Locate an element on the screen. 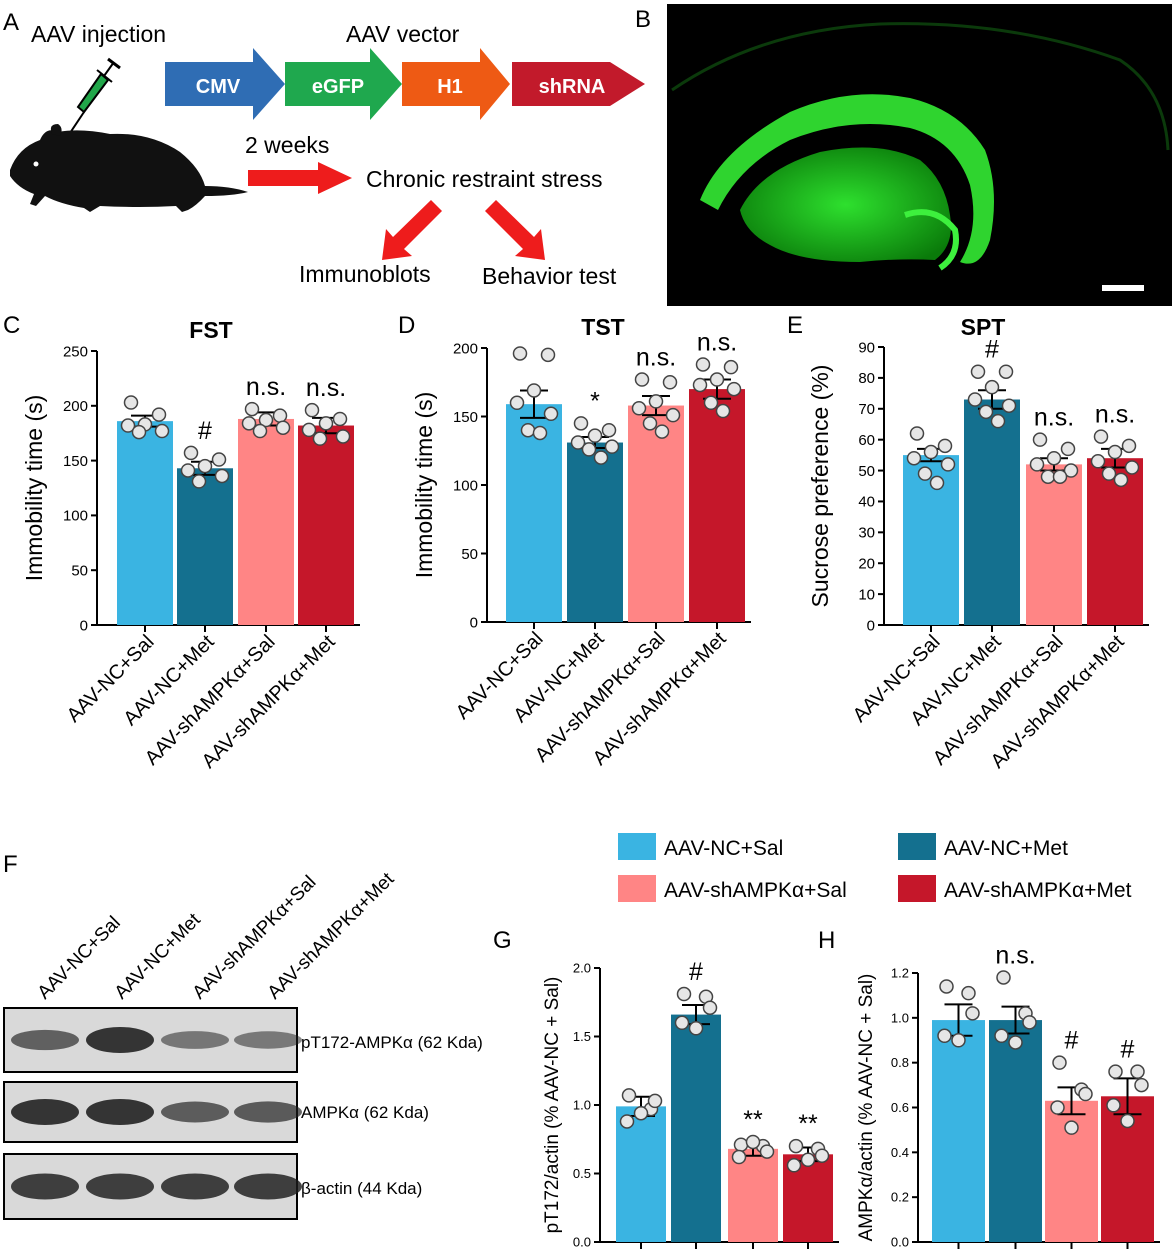 The width and height of the screenshot is (1173, 1258). chart-title: SPT is located at coordinates (983, 327).